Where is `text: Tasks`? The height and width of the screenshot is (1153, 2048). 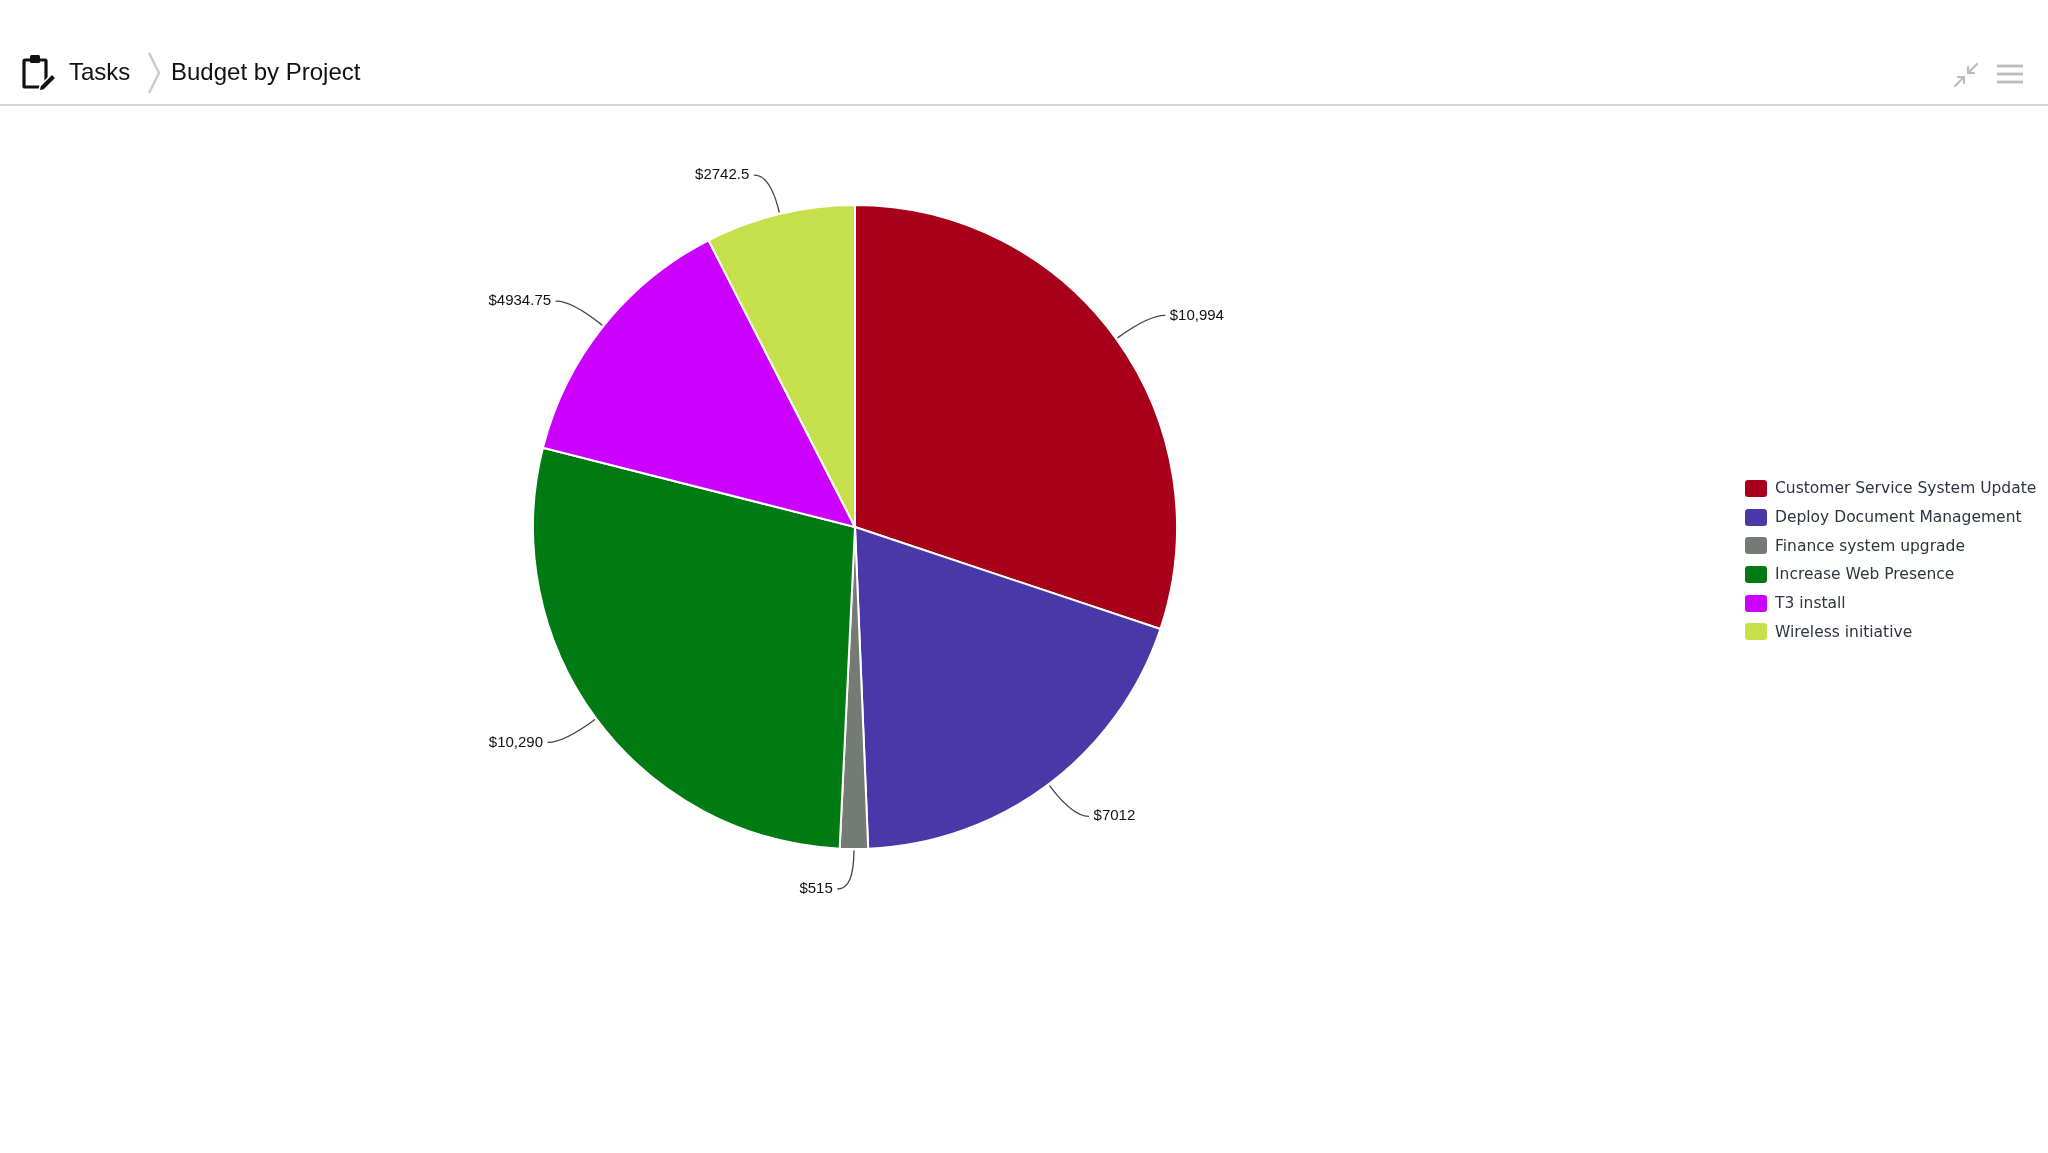 text: Tasks is located at coordinates (100, 72).